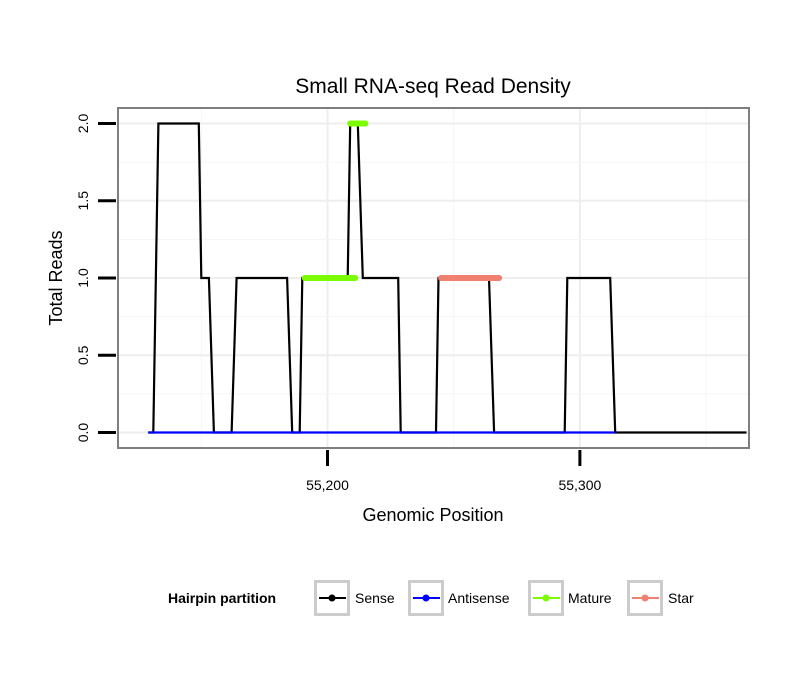  What do you see at coordinates (590, 598) in the screenshot?
I see `legend-label-mature: Mature` at bounding box center [590, 598].